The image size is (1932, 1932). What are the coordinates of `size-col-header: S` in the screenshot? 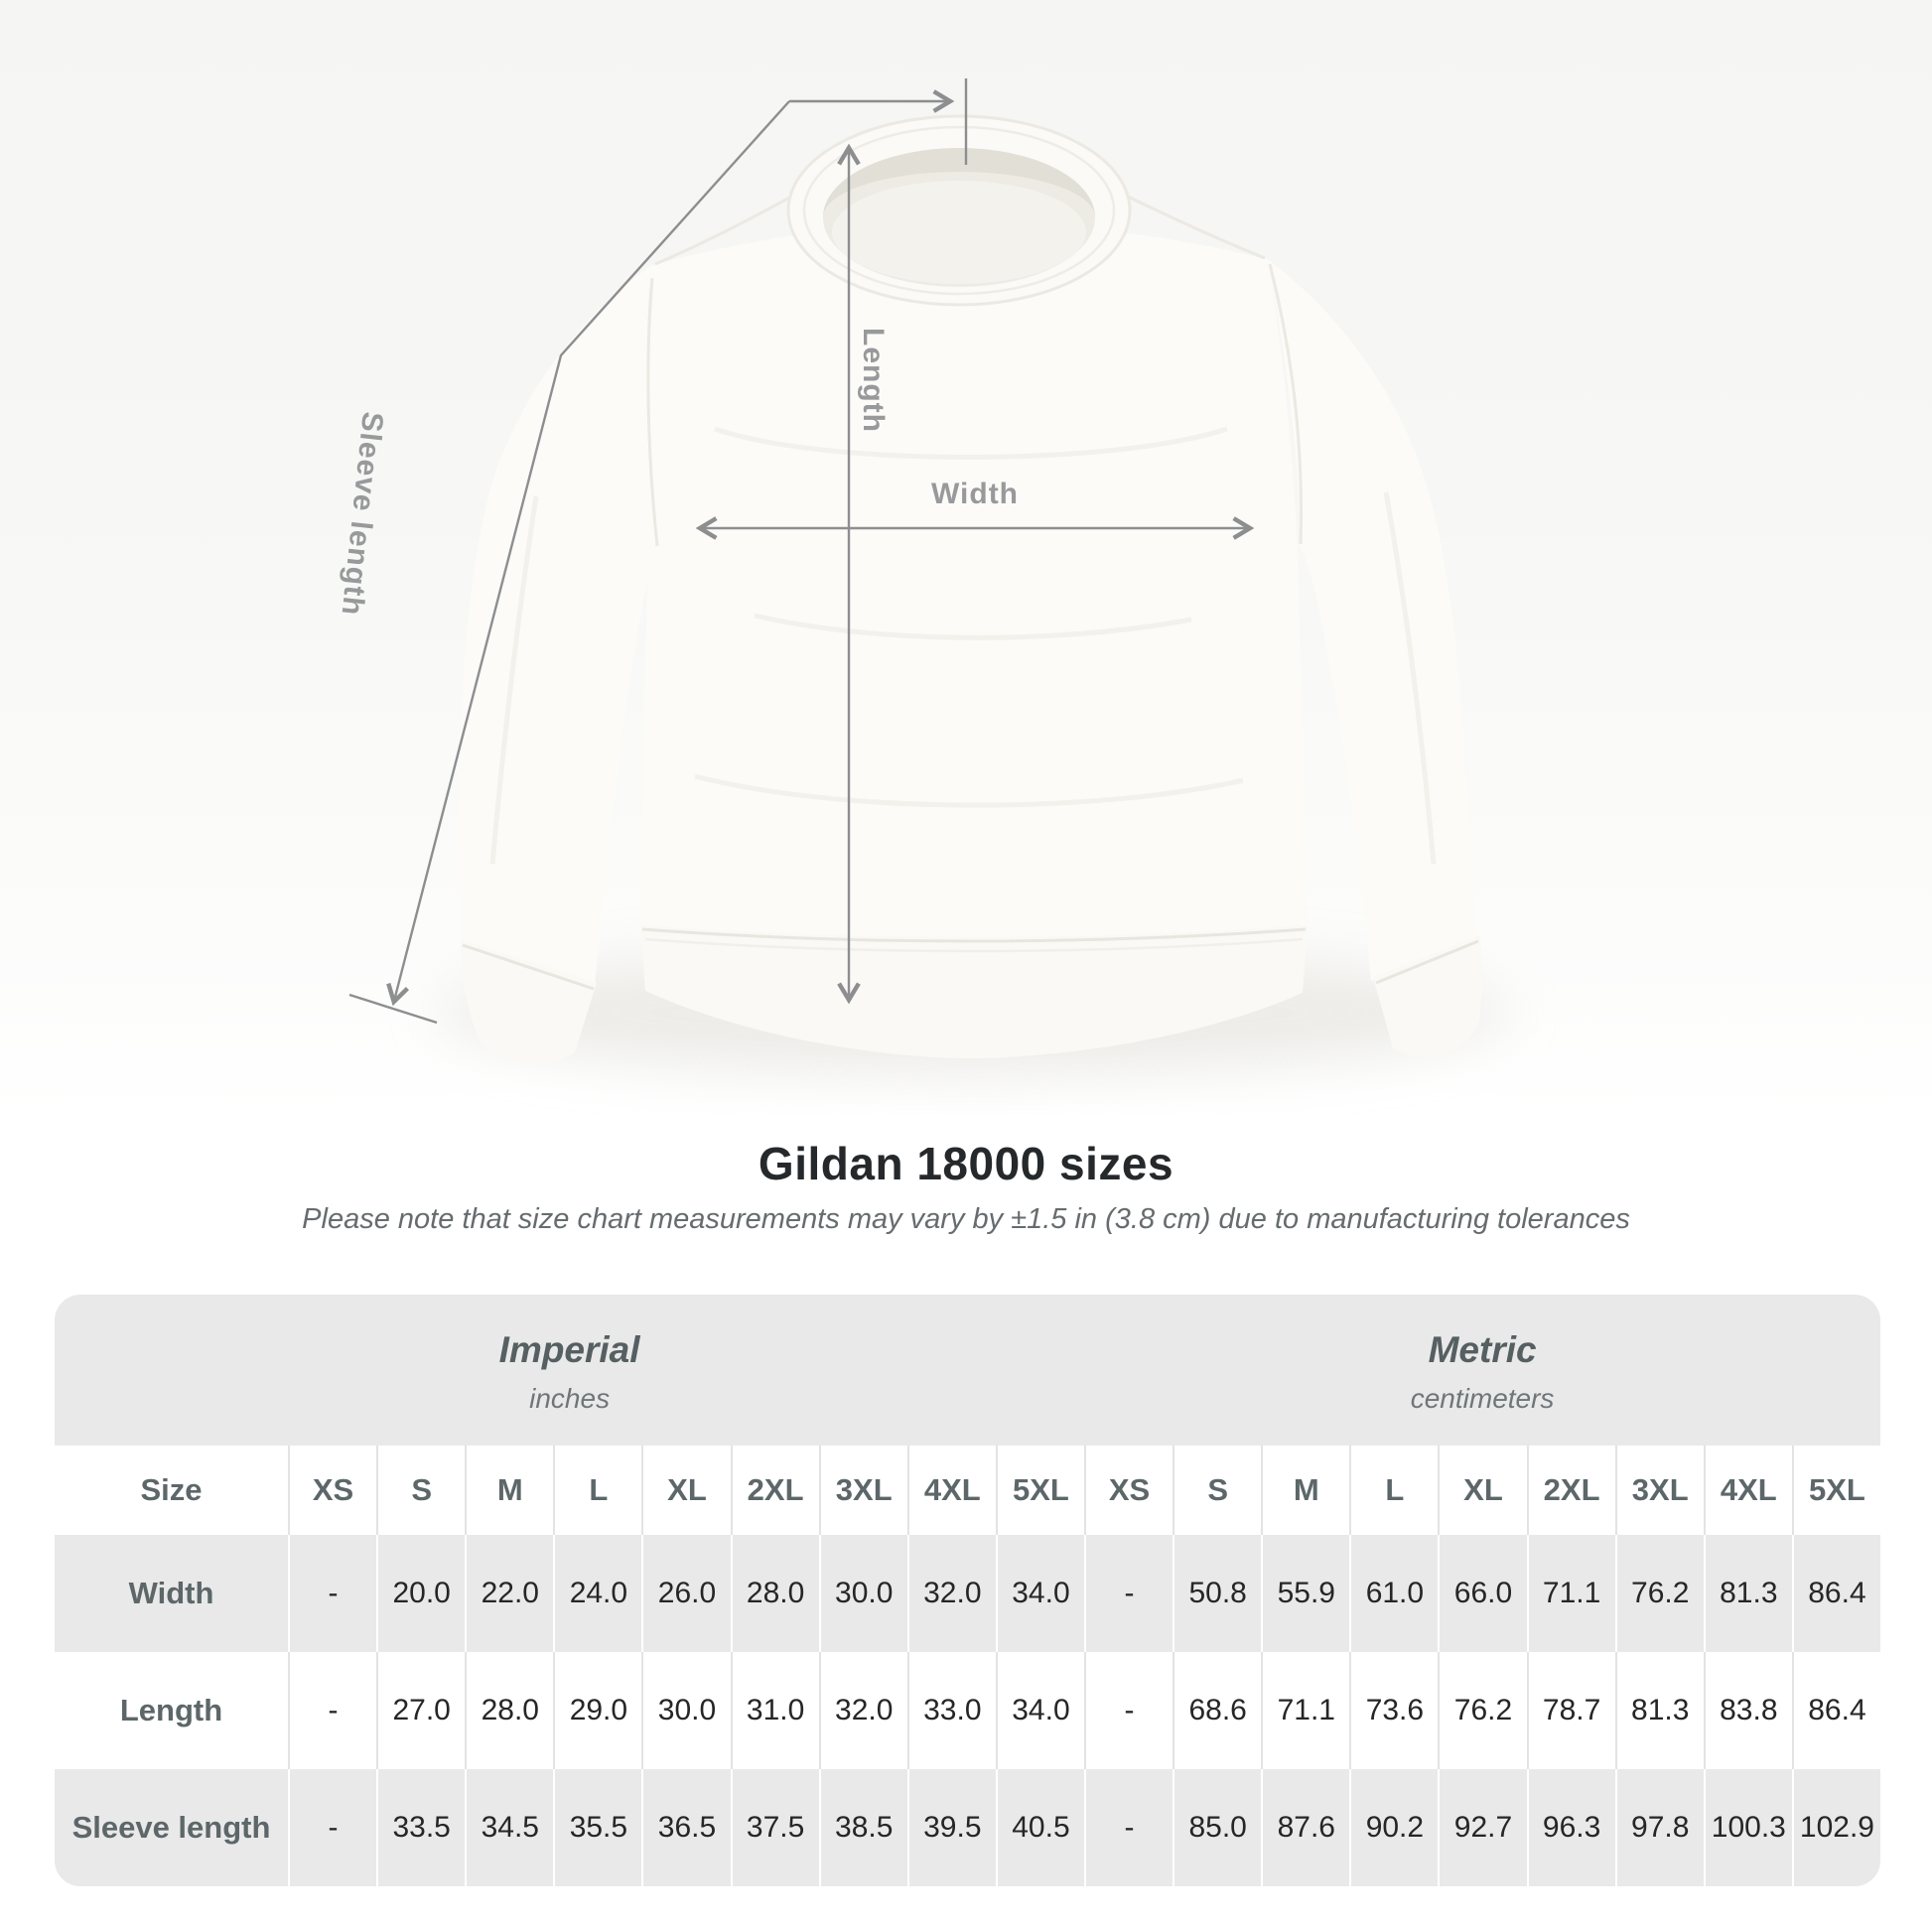 It's located at (1217, 1490).